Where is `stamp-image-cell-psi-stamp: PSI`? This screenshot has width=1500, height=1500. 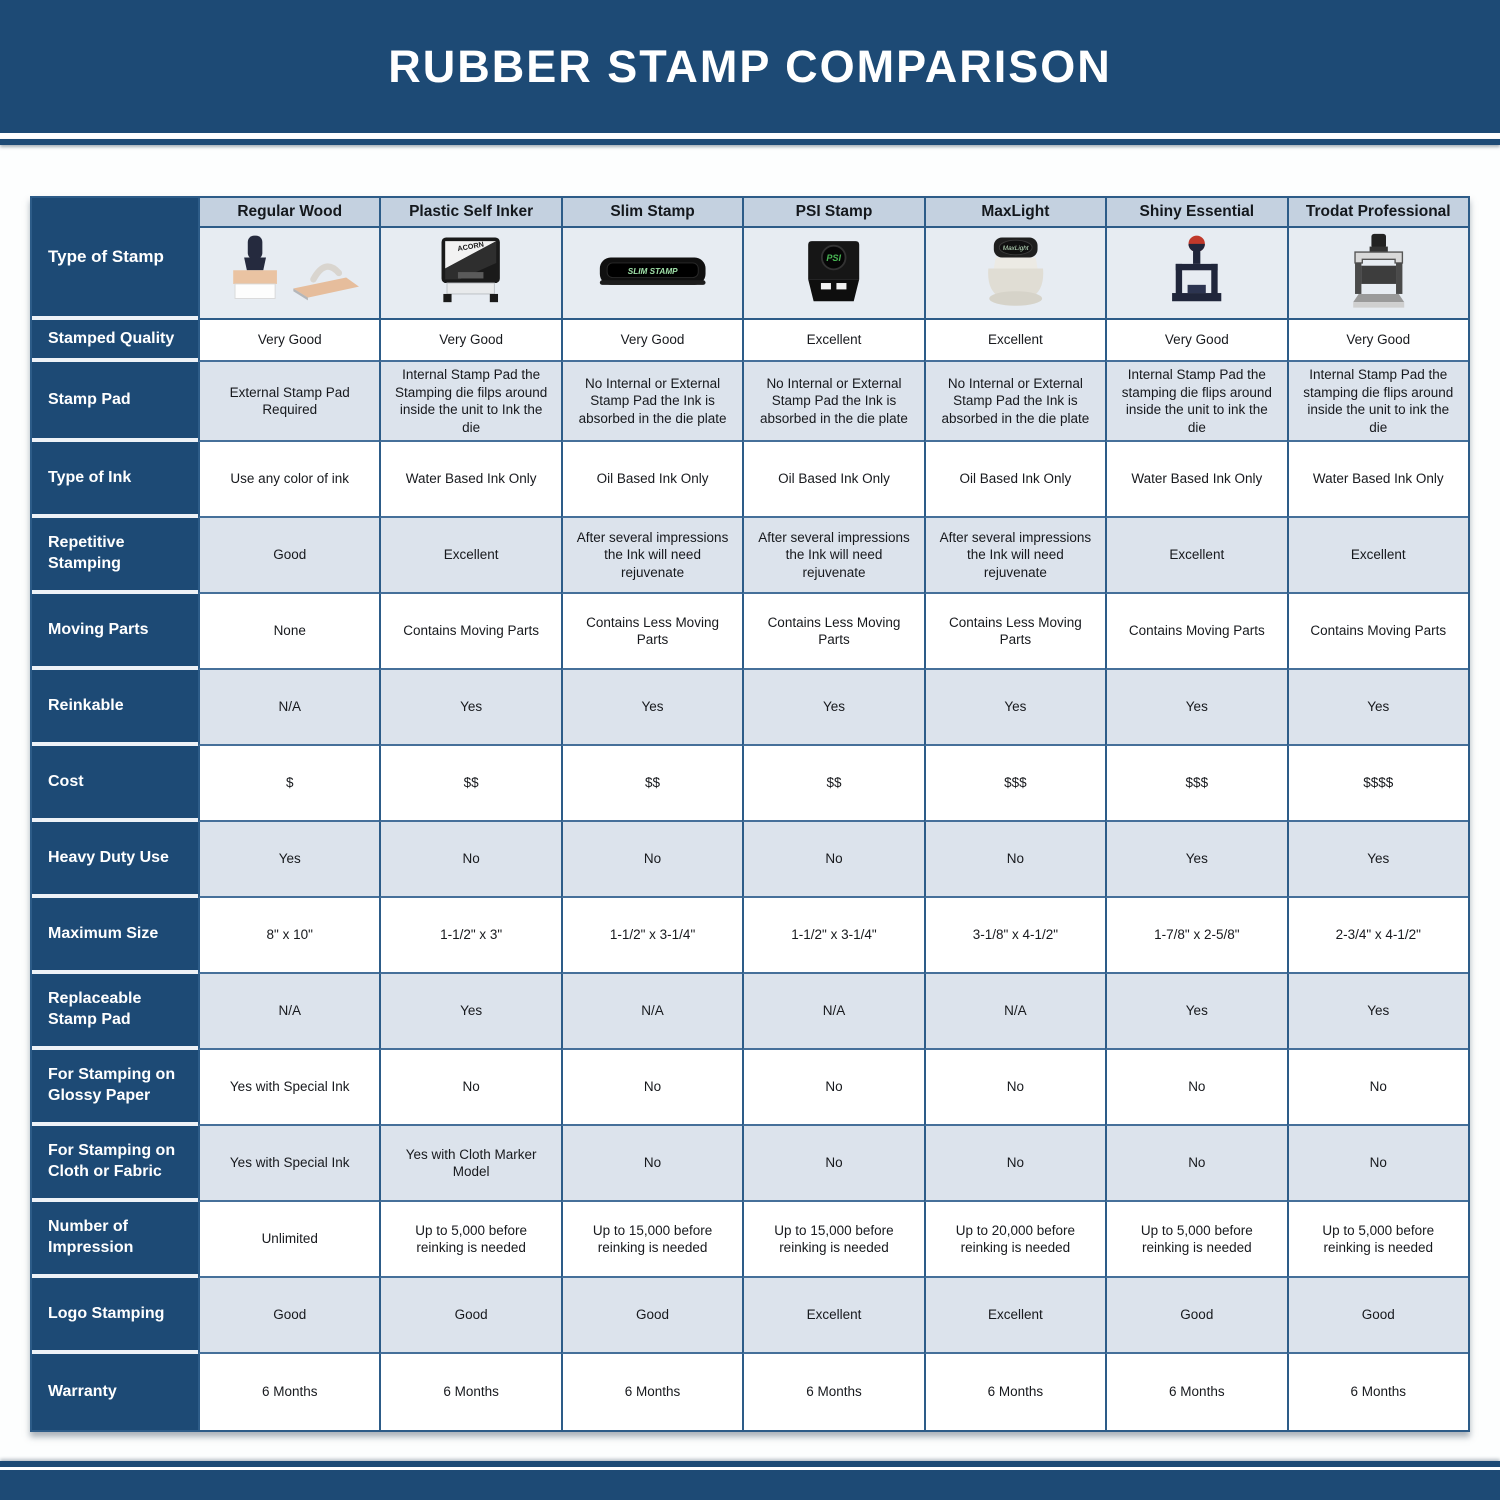 stamp-image-cell-psi-stamp: PSI is located at coordinates (833, 274).